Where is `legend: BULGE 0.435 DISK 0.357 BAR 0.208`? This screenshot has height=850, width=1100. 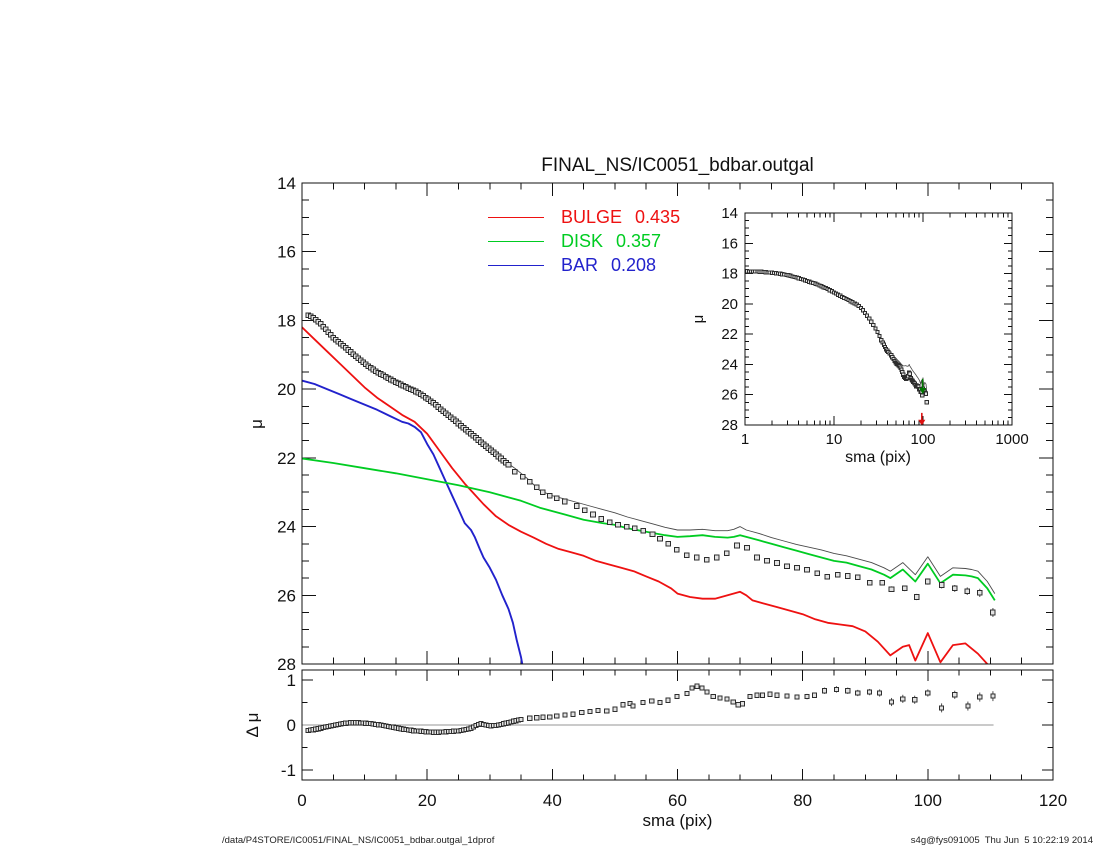 legend: BULGE 0.435 DISK 0.357 BAR 0.208 is located at coordinates (584, 241).